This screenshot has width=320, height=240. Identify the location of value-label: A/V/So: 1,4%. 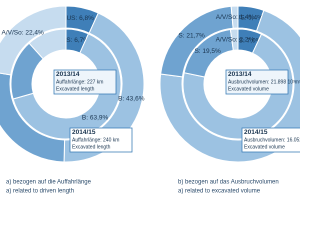
(235, 17).